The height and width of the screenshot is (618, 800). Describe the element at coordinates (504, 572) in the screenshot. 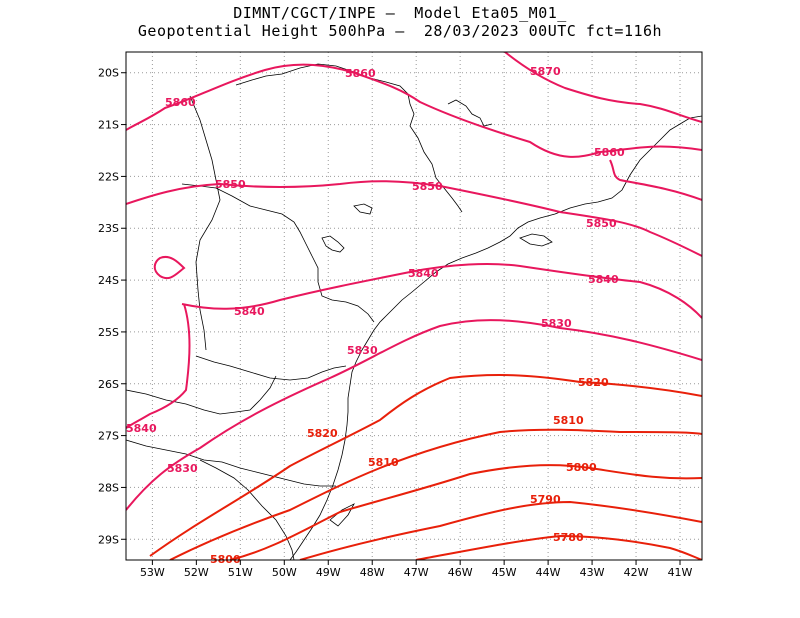

I see `lon-tick-label: 45W` at that location.